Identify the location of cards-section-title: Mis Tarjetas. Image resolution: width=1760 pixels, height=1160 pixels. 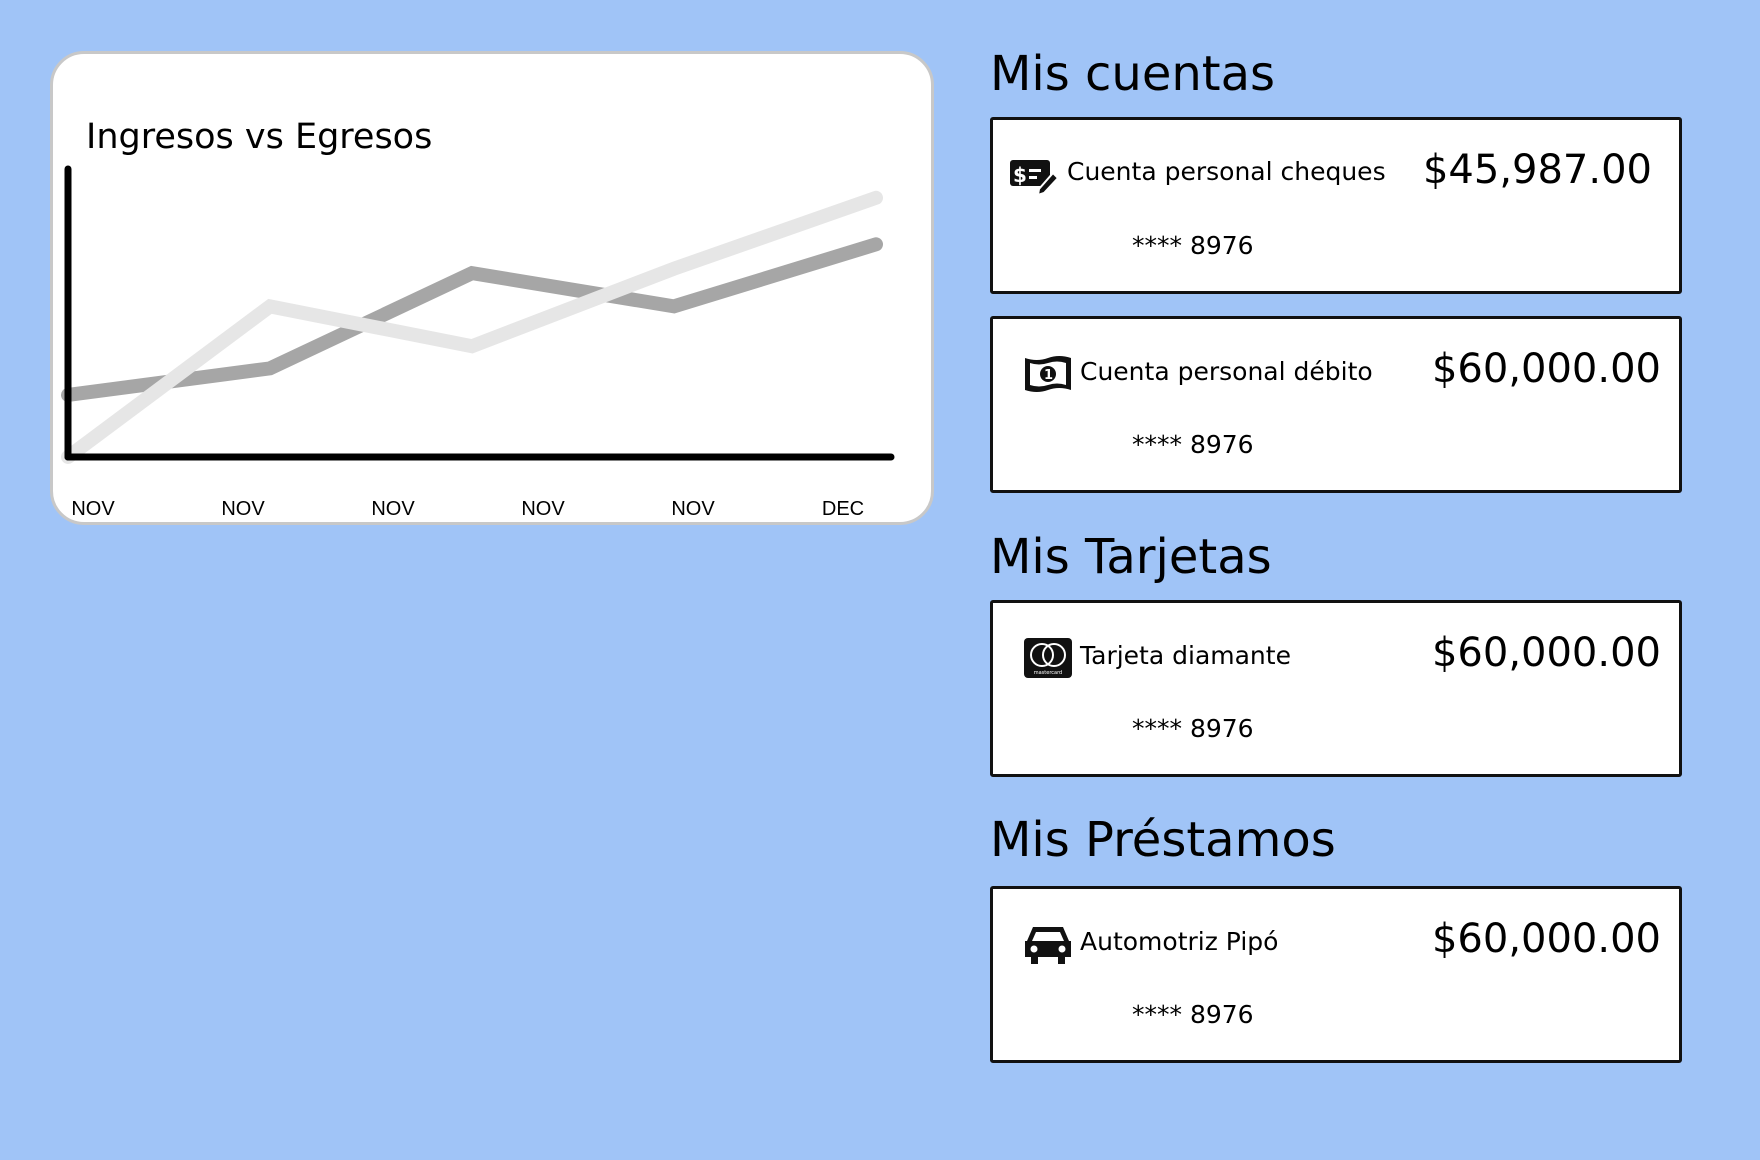
(1131, 557).